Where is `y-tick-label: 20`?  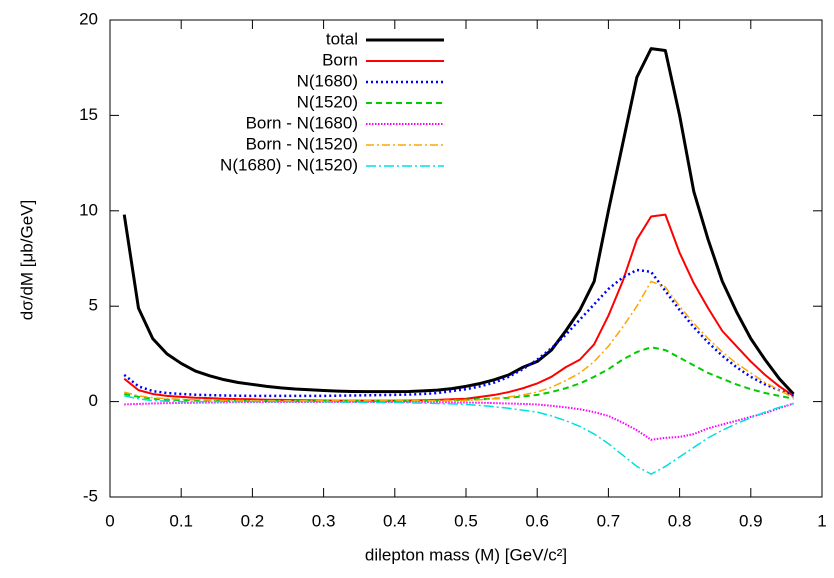 y-tick-label: 20 is located at coordinates (88, 18).